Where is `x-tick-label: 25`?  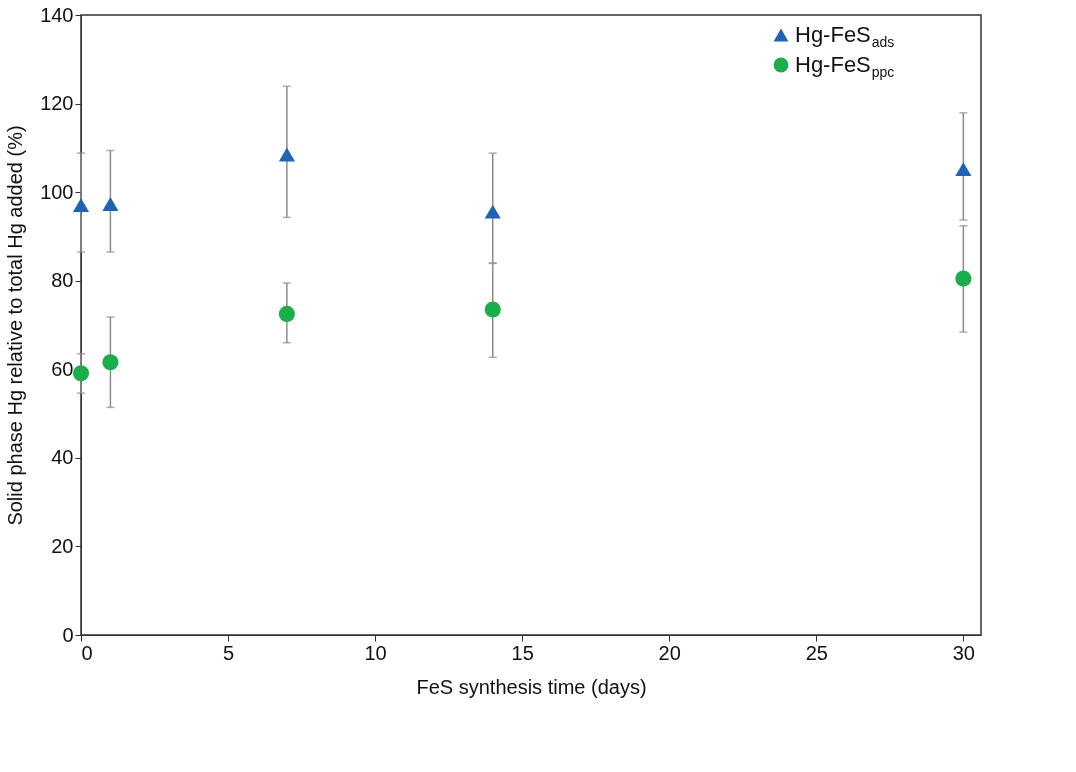
x-tick-label: 25 is located at coordinates (816, 652).